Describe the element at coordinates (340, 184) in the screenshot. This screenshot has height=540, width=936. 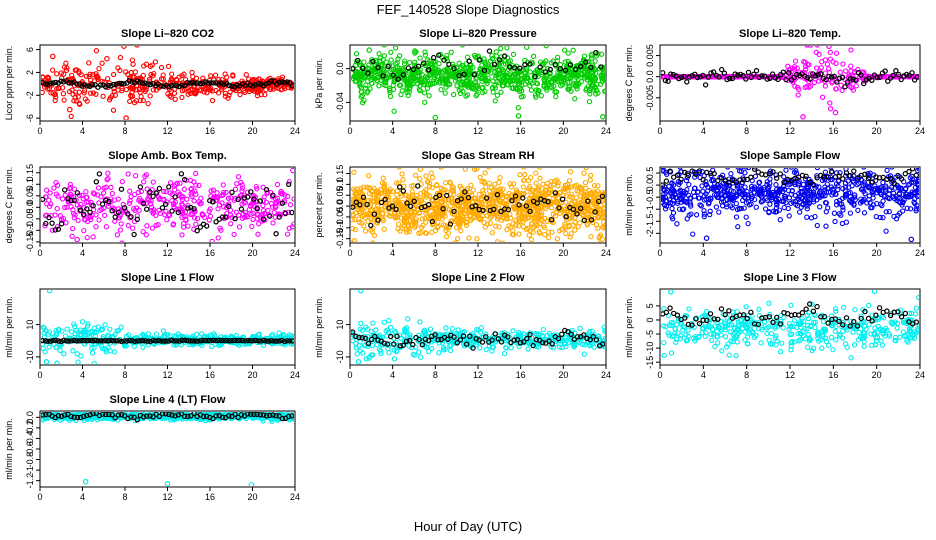
I see `y-tick-label: 0.1` at that location.